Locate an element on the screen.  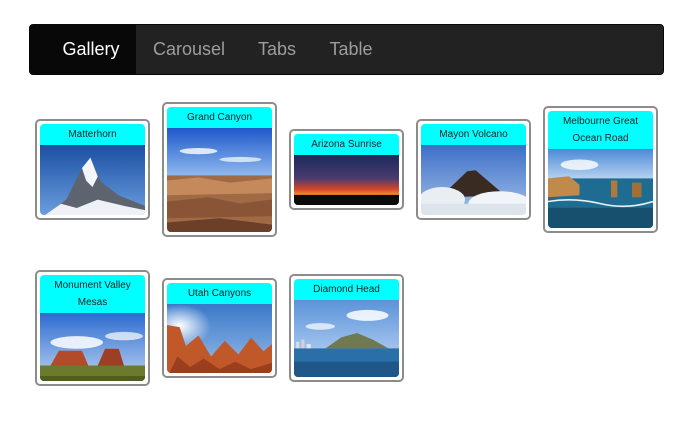
top-navbar: Gallery Carousel Tabs Table is located at coordinates (346, 49).